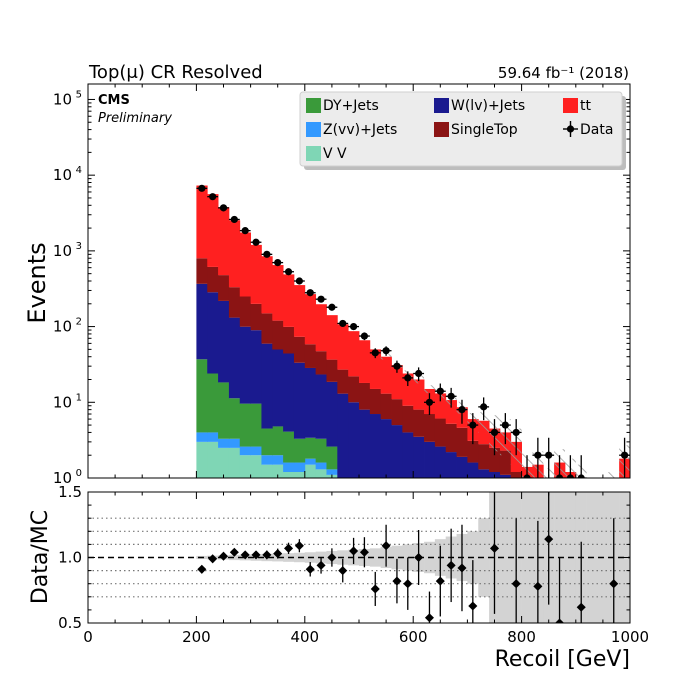  I want to click on legend-label-dy-jets: DY+Jets, so click(351, 106).